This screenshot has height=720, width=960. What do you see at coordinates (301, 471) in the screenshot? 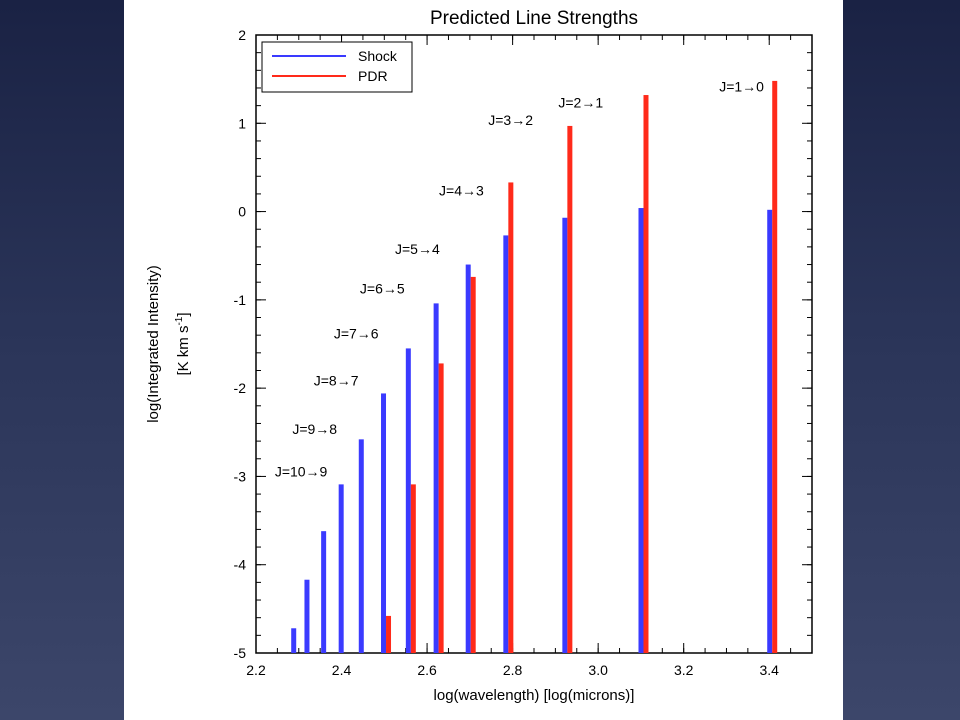
I see `transition-label: J=10→9` at bounding box center [301, 471].